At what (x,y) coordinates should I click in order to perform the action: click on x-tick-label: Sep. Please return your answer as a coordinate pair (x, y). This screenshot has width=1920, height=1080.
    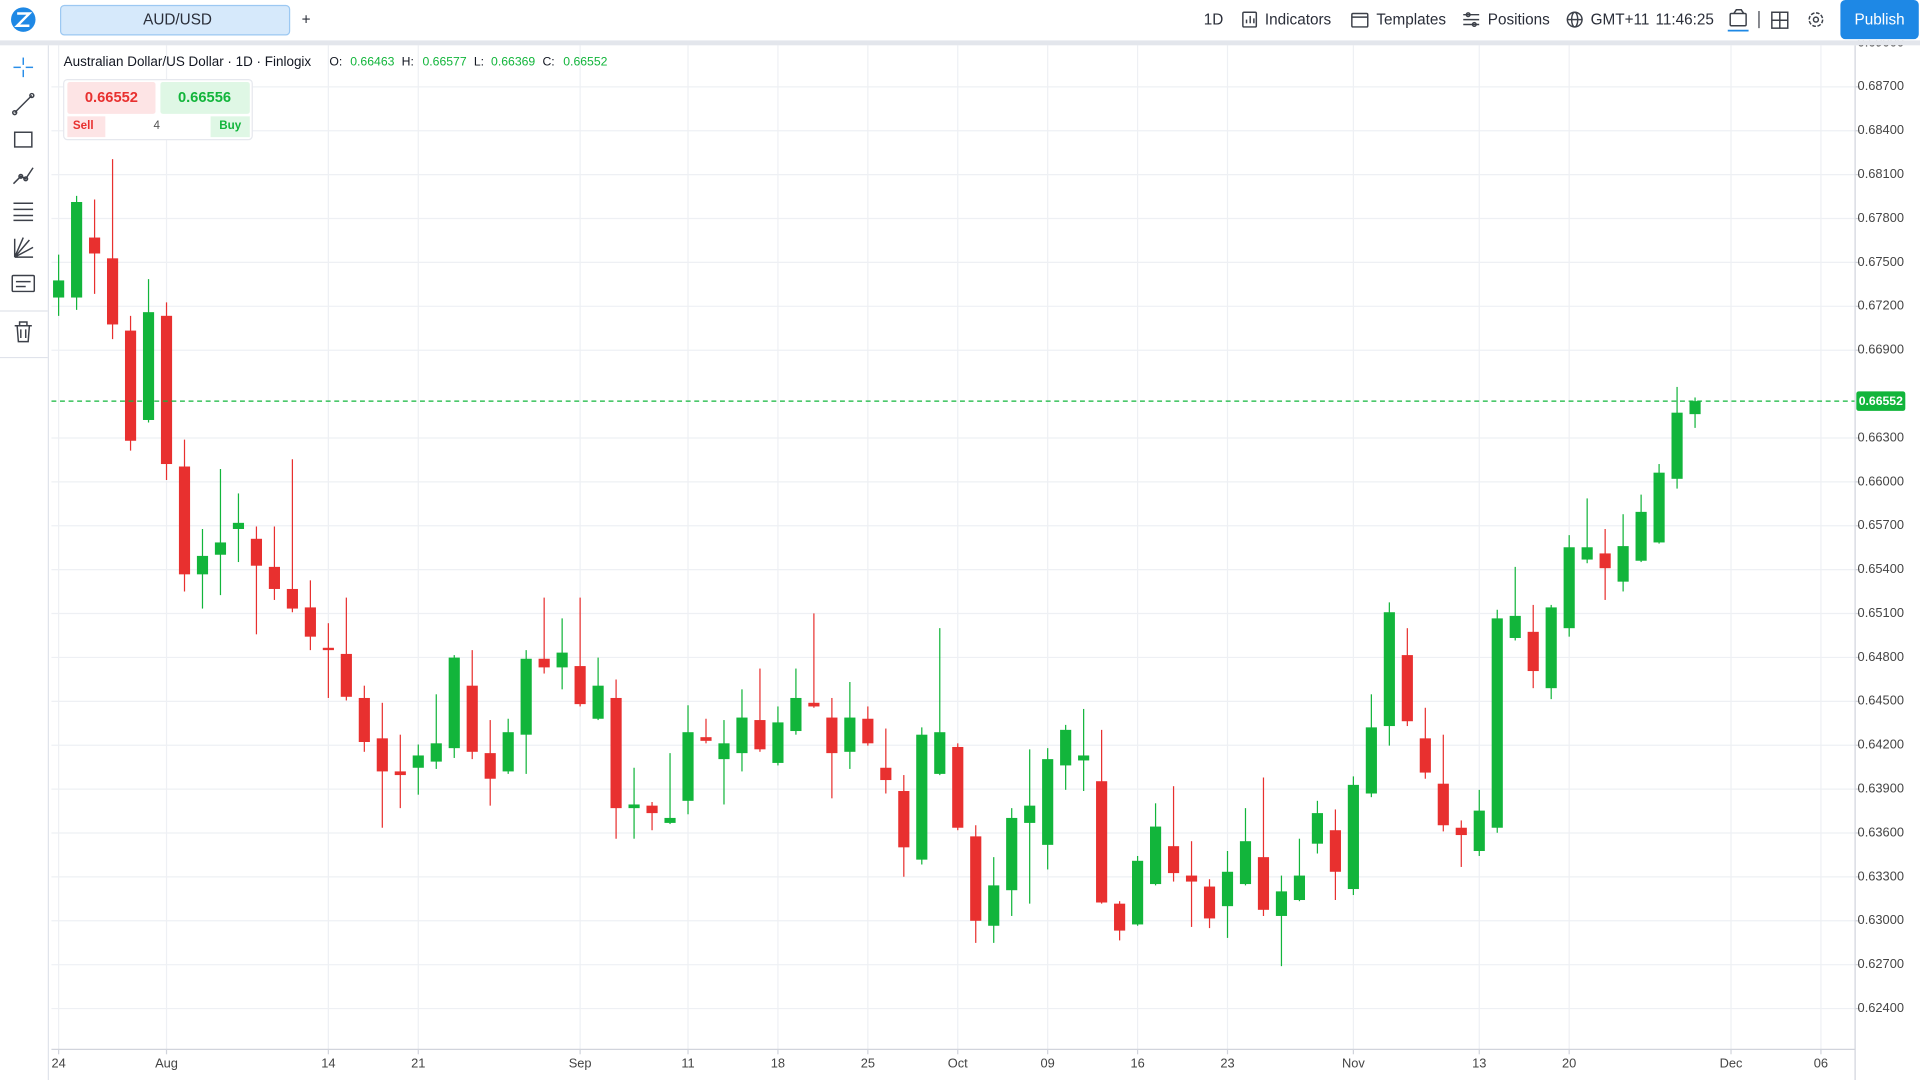
    Looking at the image, I should click on (580, 1062).